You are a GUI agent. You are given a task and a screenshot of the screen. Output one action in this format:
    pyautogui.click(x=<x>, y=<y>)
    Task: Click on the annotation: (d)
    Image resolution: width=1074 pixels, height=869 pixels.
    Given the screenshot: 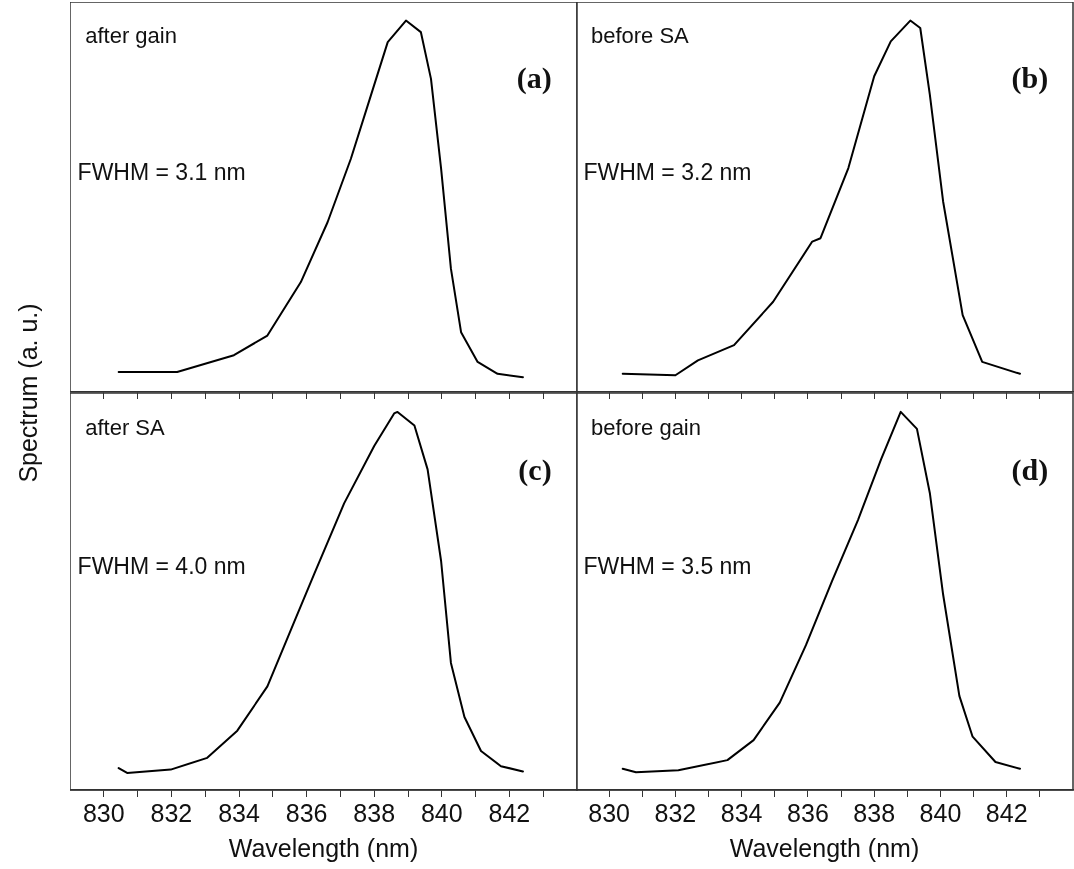 What is the action you would take?
    pyautogui.click(x=1030, y=470)
    